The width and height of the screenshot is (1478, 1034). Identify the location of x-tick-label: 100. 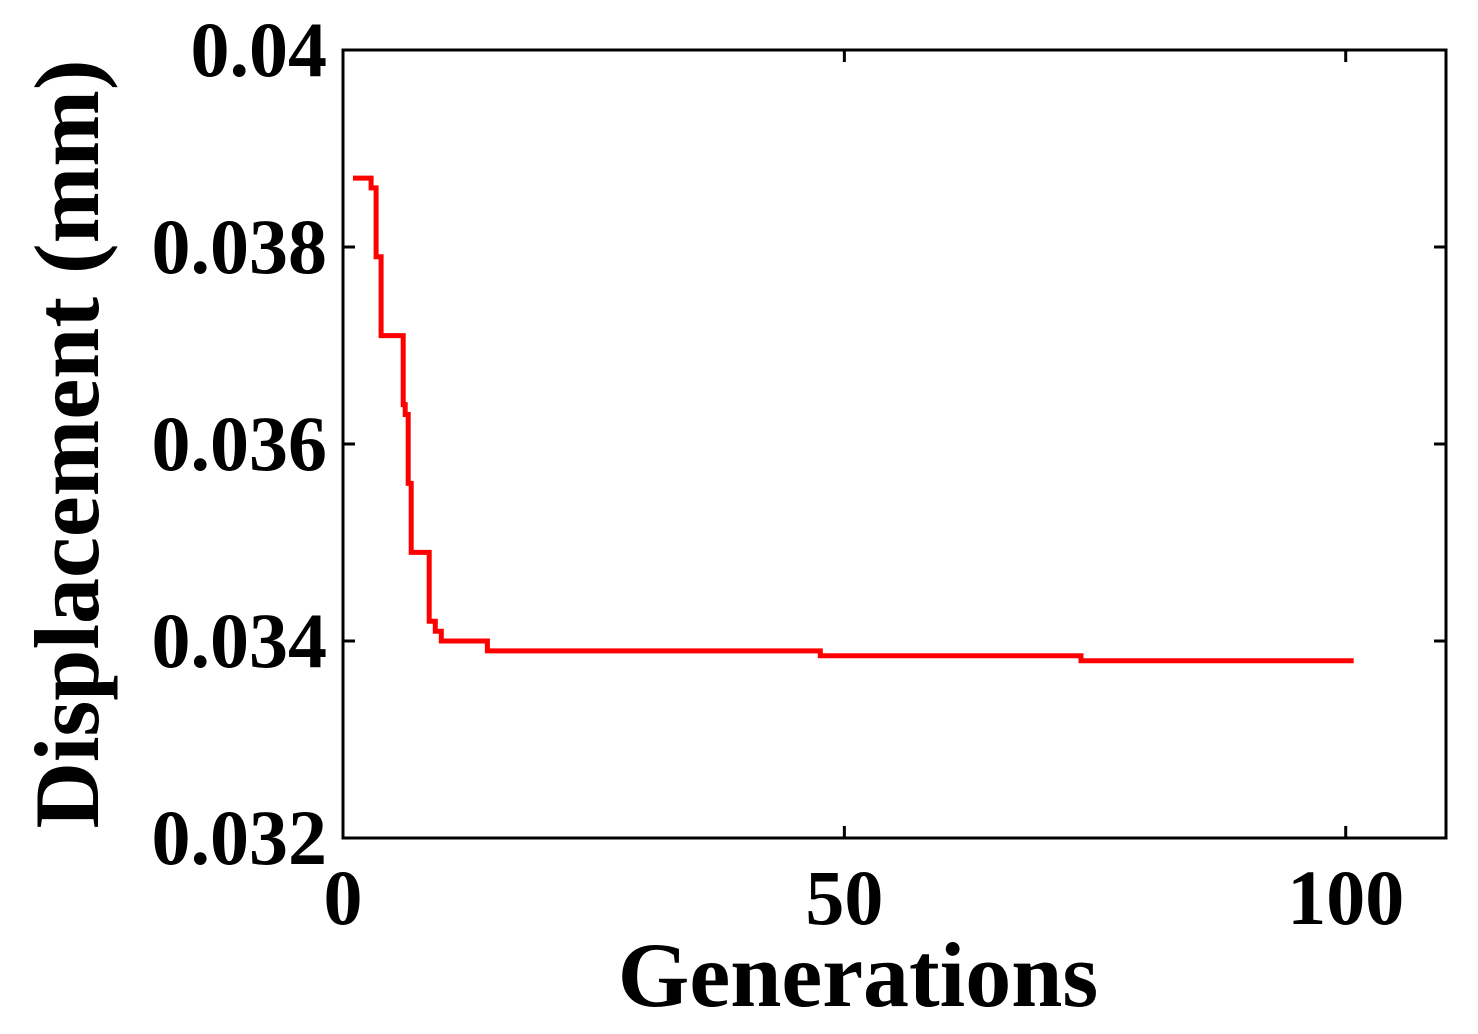
(1345, 897).